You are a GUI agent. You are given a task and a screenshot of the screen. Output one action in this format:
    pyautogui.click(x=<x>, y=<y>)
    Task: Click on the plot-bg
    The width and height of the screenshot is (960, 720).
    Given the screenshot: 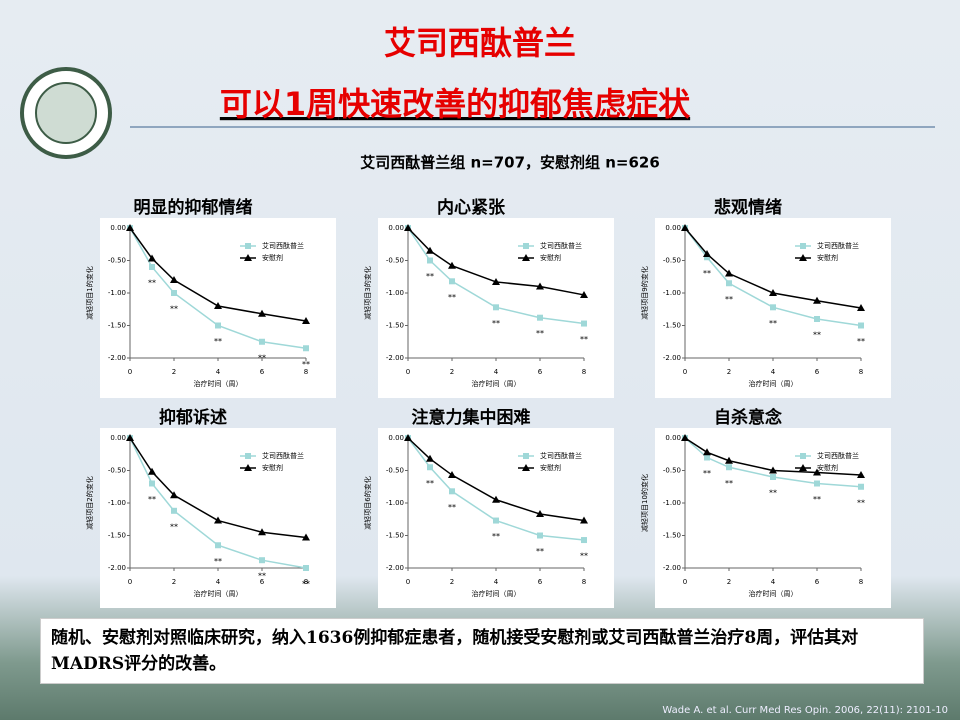 What is the action you would take?
    pyautogui.click(x=773, y=518)
    